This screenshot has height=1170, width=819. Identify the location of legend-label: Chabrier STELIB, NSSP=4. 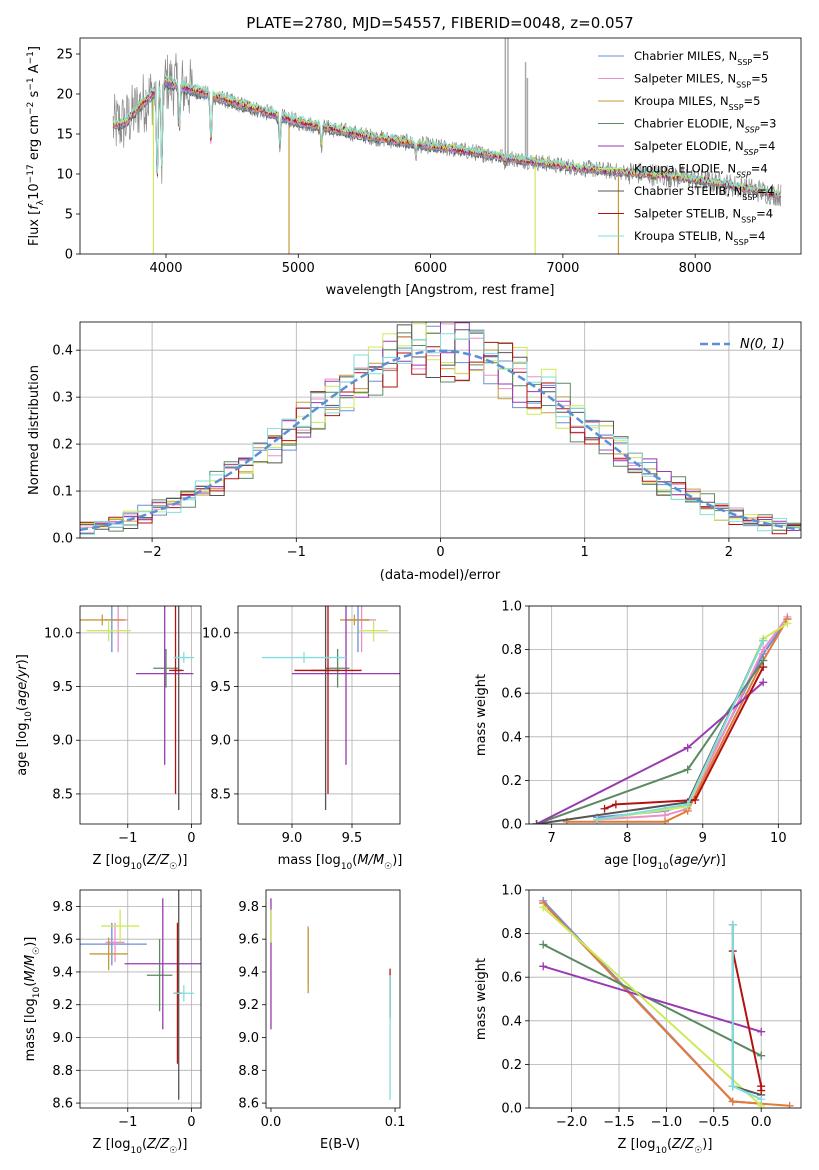
(704, 193).